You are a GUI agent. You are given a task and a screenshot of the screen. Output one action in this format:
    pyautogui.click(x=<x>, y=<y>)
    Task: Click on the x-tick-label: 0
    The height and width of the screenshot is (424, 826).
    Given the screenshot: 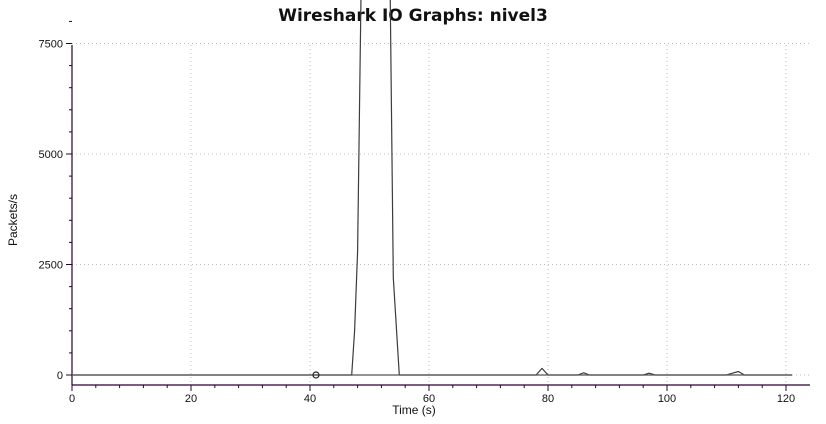 What is the action you would take?
    pyautogui.click(x=72, y=399)
    